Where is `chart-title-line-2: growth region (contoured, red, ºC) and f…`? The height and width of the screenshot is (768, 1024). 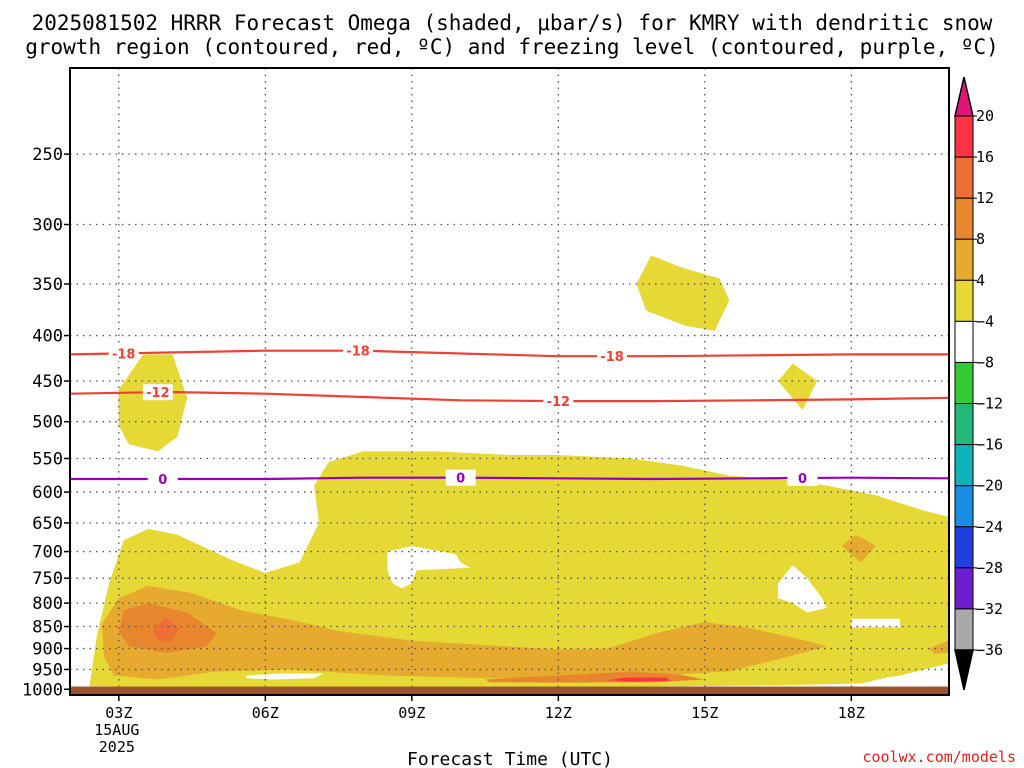
chart-title-line-2: growth region (contoured, red, ºC) and f… is located at coordinates (512, 47).